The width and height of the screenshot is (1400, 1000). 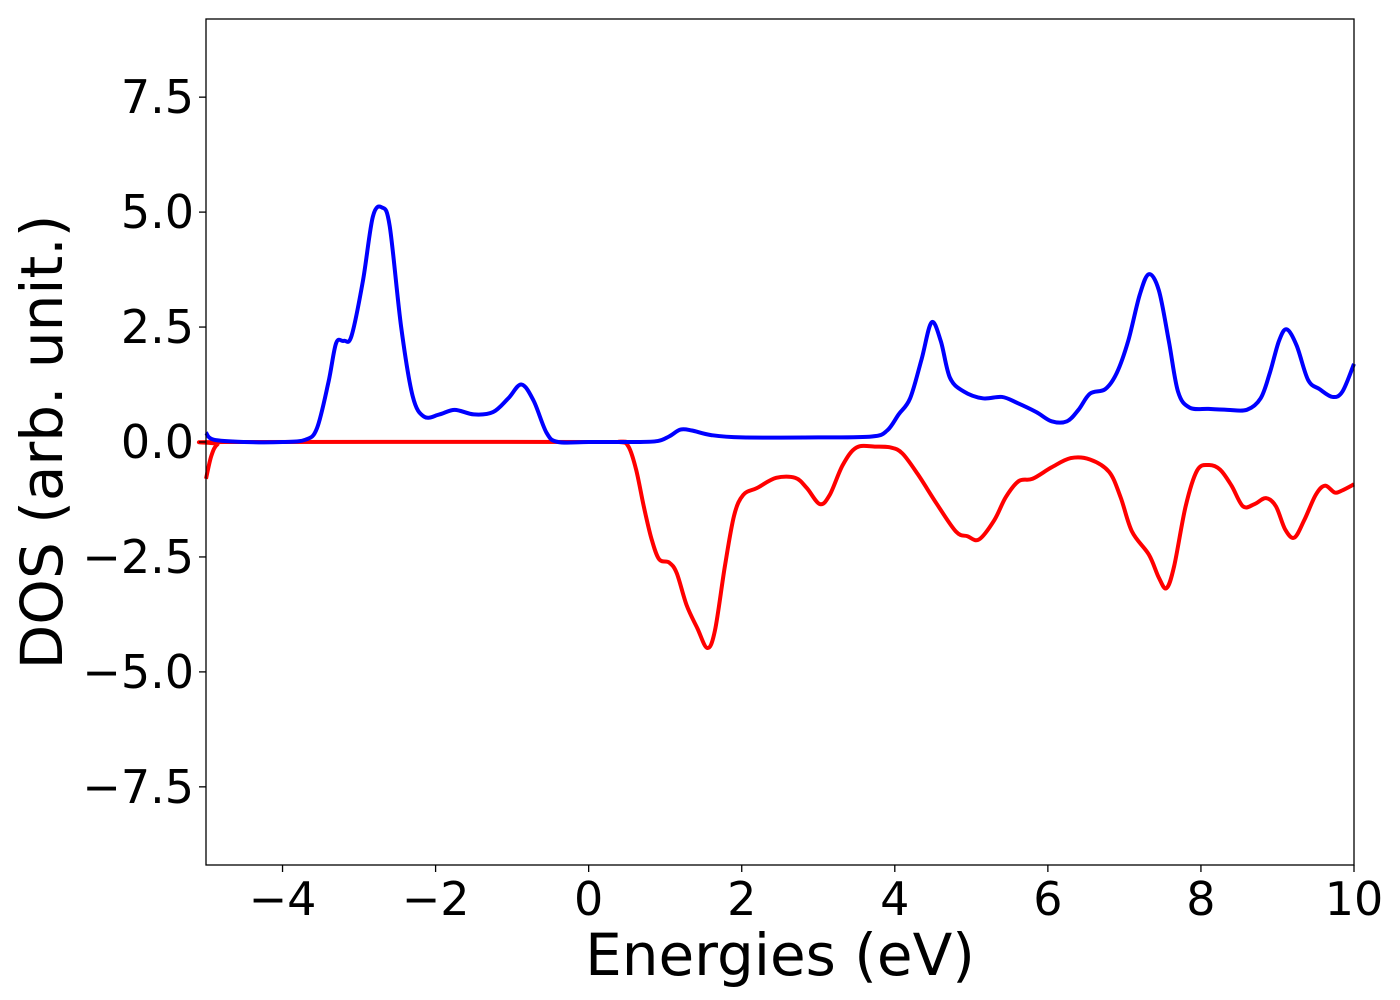 I want to click on x-axis-label: Energies (eV), so click(x=780, y=955).